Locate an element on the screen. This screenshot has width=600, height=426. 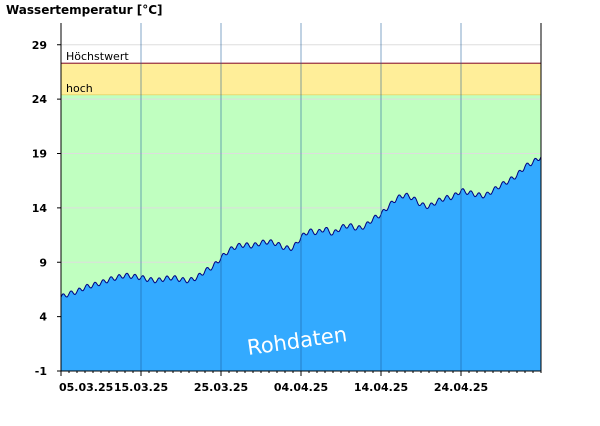
y-axis-ticks: -1 4 9 14 19 24 29 is located at coordinates (46, 208).